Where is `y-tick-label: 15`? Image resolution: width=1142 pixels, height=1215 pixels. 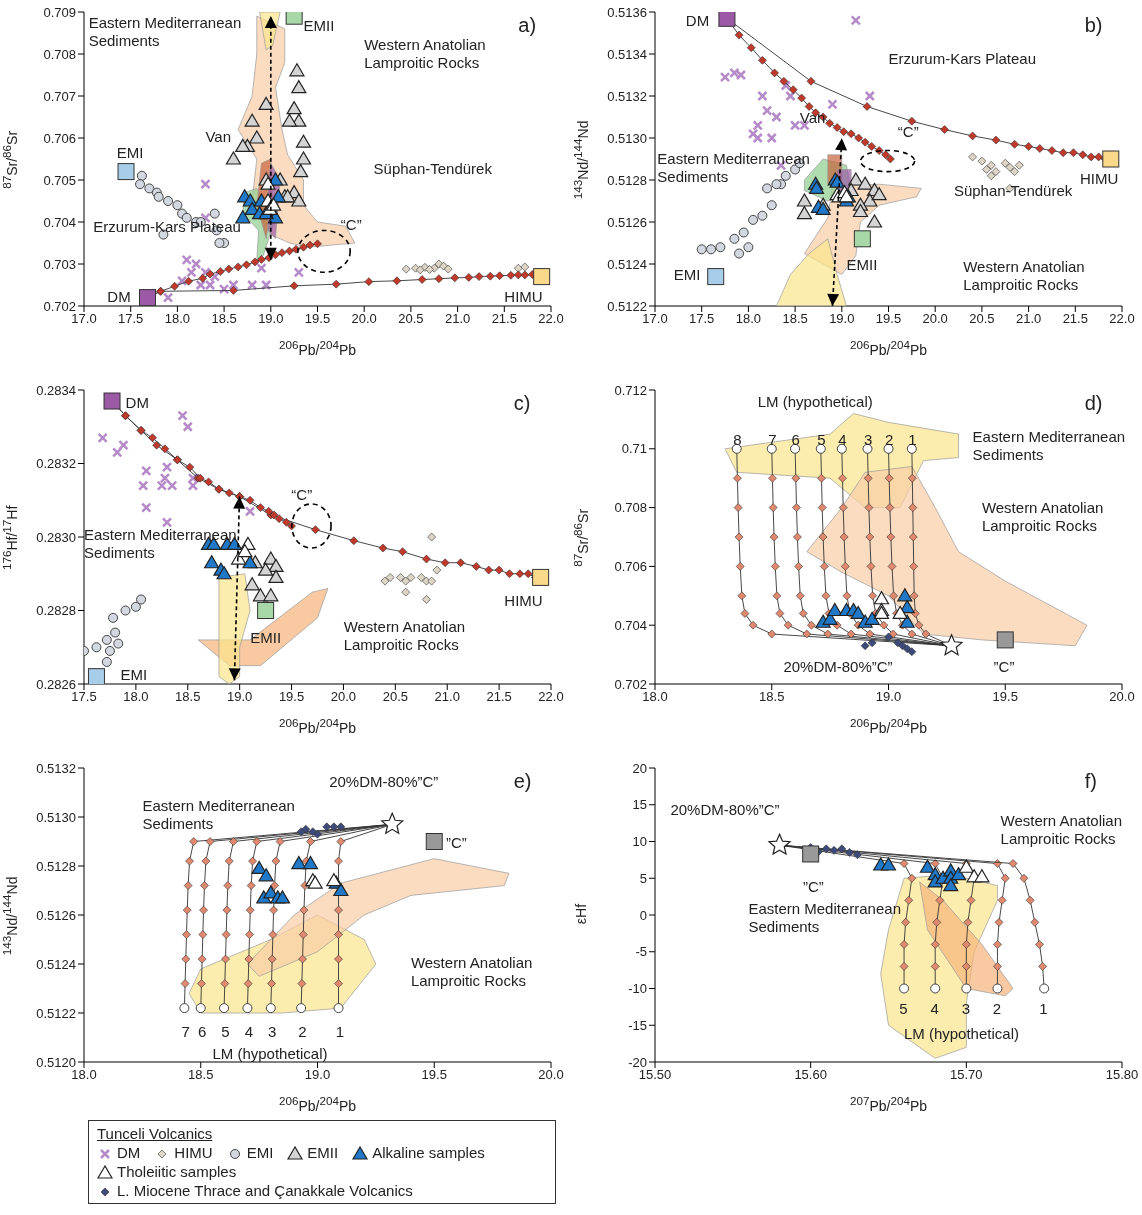
y-tick-label: 15 is located at coordinates (639, 805).